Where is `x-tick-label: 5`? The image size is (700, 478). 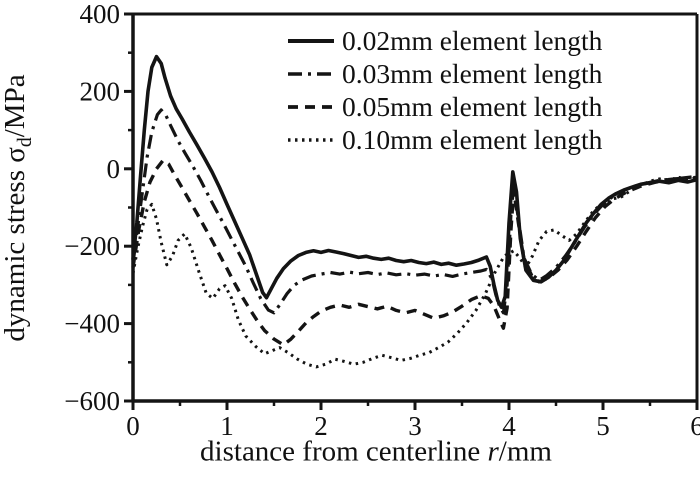 x-tick-label: 5 is located at coordinates (603, 426).